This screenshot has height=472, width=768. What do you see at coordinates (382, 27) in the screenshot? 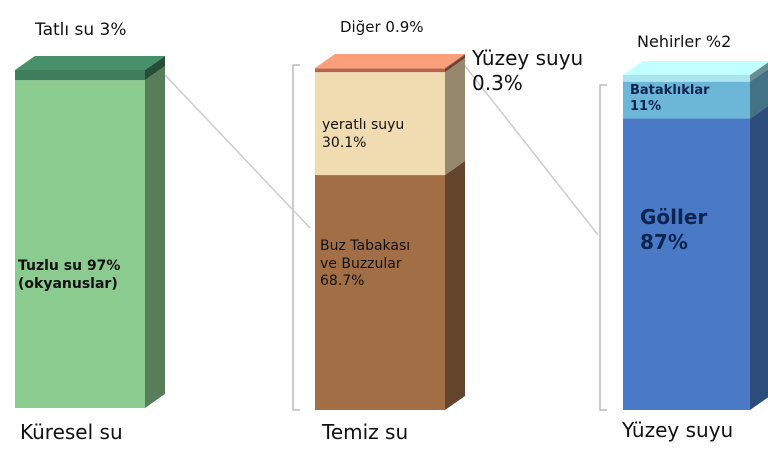
I see `segment-label: Diğer 0.9%` at bounding box center [382, 27].